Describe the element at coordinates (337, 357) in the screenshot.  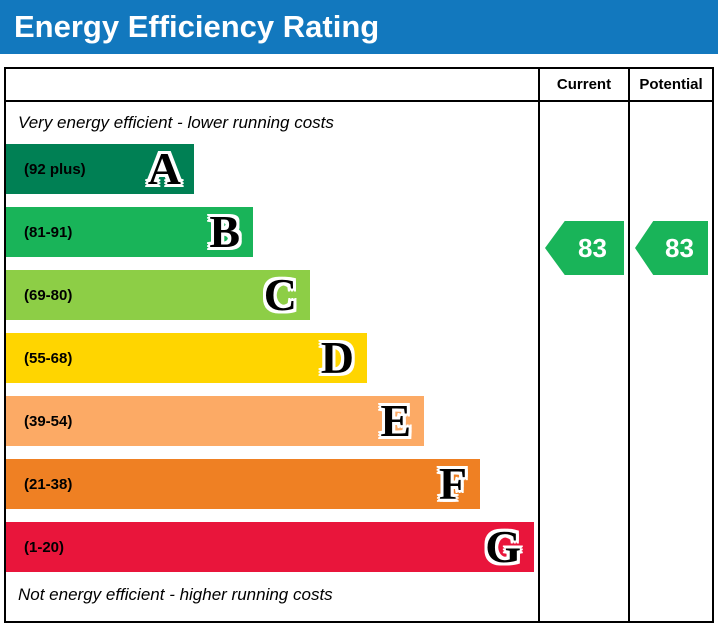
I see `band-letter: D` at that location.